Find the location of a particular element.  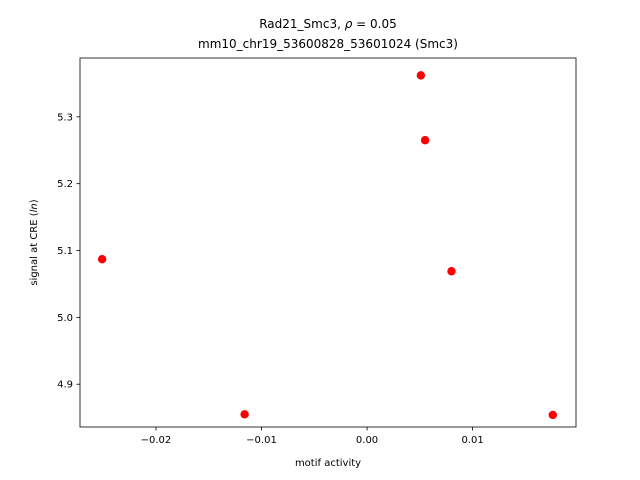

title-rho-value: = 0.05 is located at coordinates (374, 24).